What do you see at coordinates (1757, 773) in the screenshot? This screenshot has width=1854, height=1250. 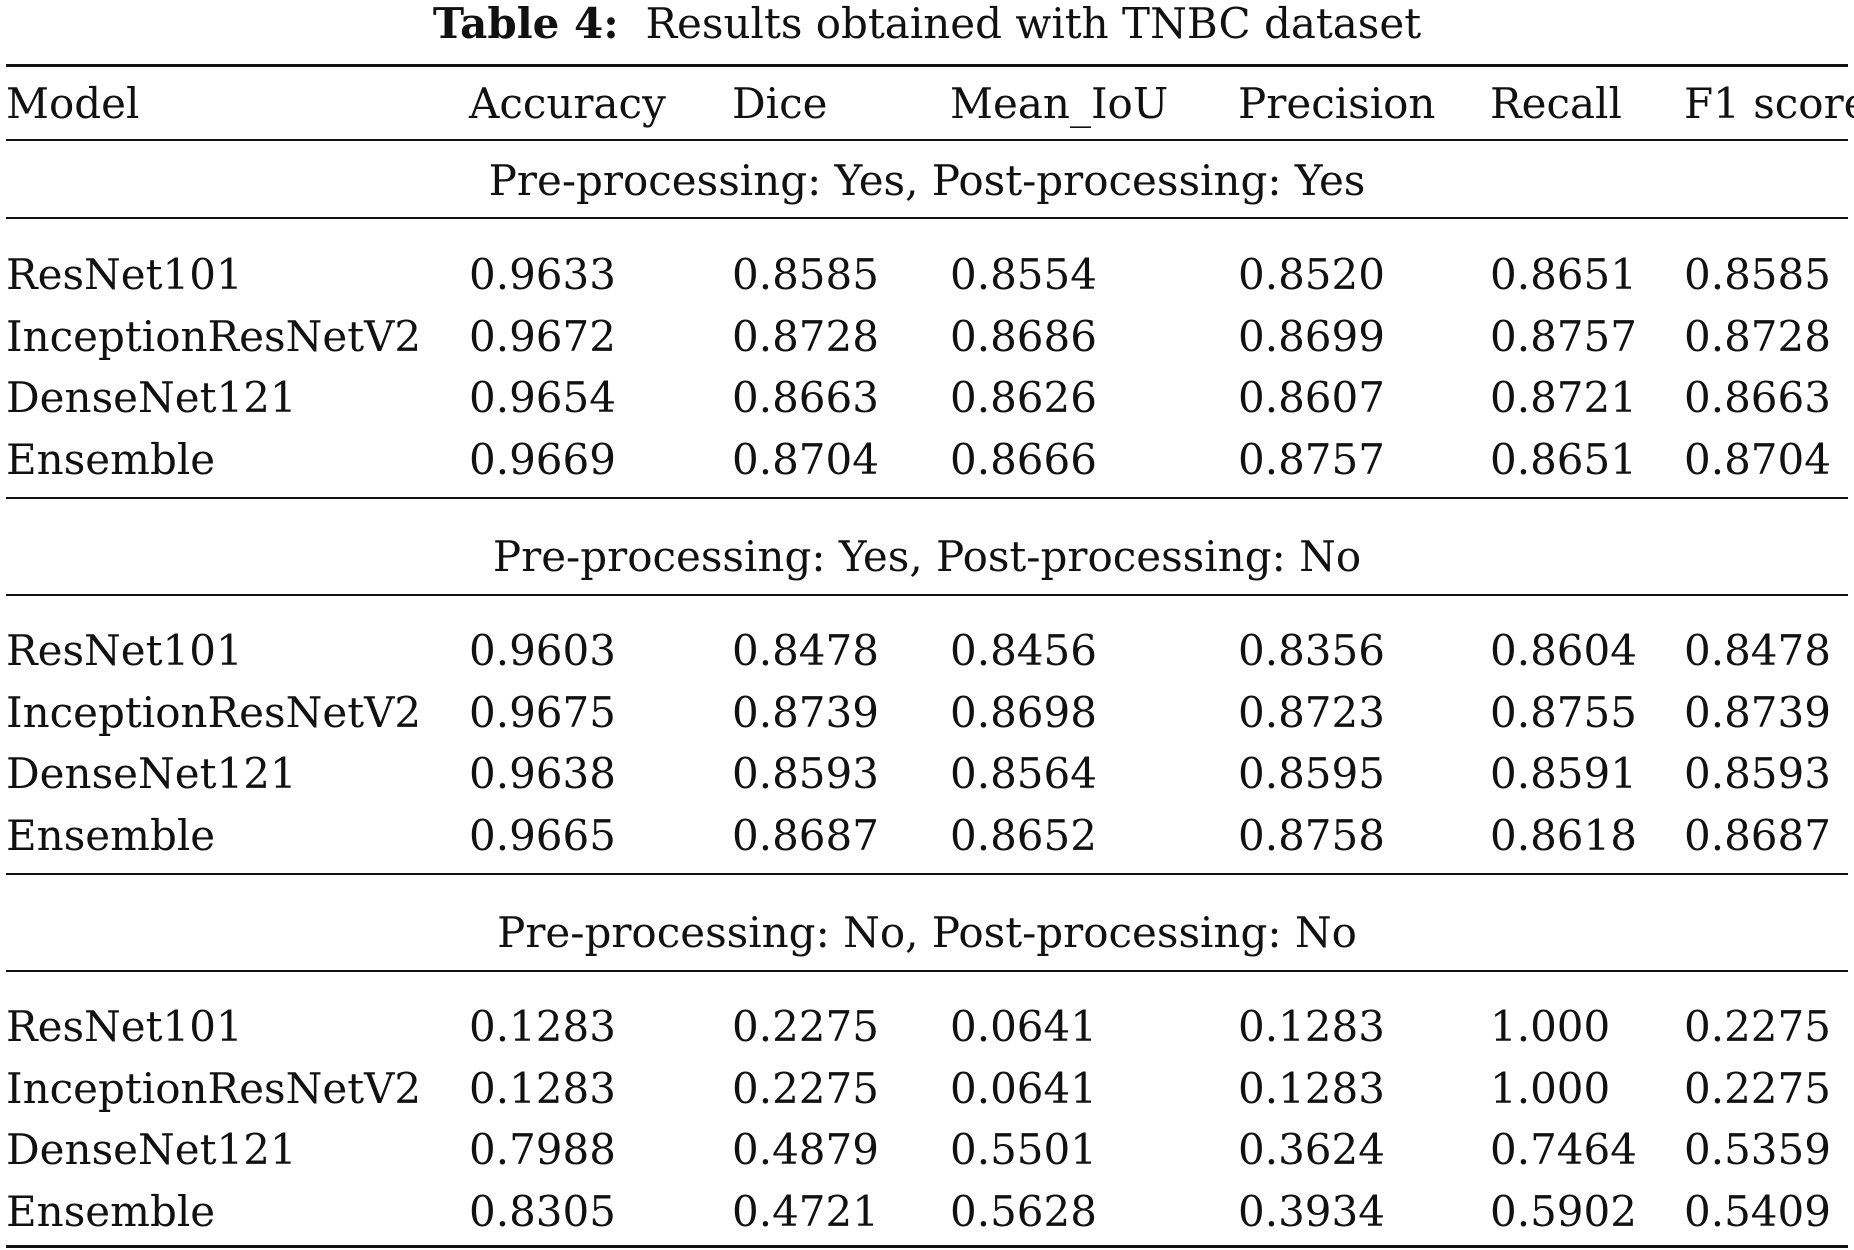 I see `f1-score-cell: 0.8593` at bounding box center [1757, 773].